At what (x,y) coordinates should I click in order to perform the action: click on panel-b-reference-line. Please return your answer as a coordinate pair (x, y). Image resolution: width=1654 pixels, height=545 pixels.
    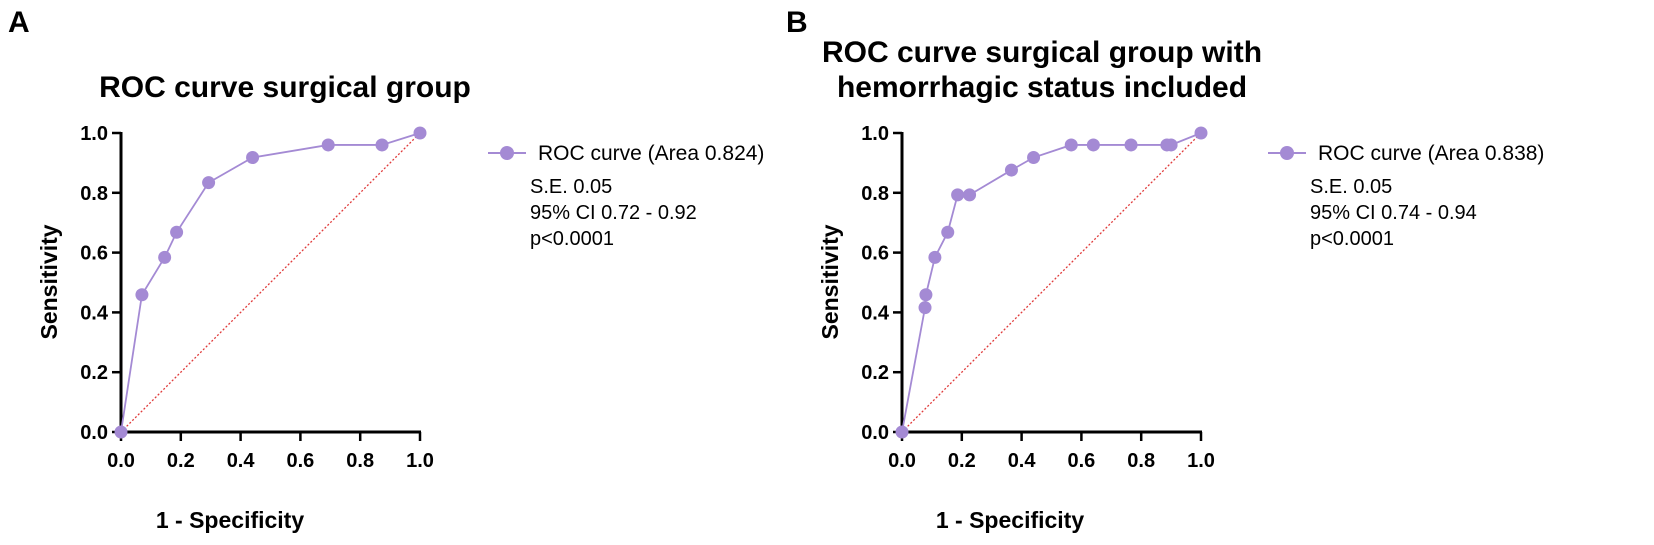
    Looking at the image, I should click on (1051, 282).